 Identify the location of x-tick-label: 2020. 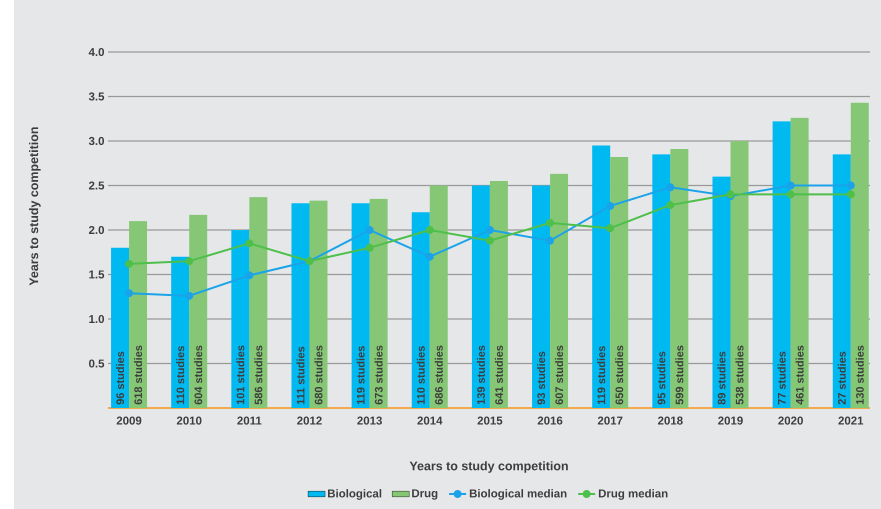
(790, 420).